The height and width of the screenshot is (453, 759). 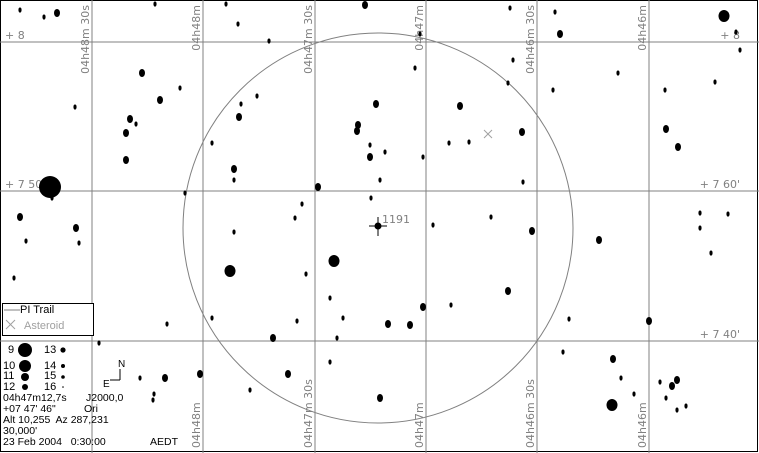 I want to click on target-crosshair-icon, so click(x=378, y=226).